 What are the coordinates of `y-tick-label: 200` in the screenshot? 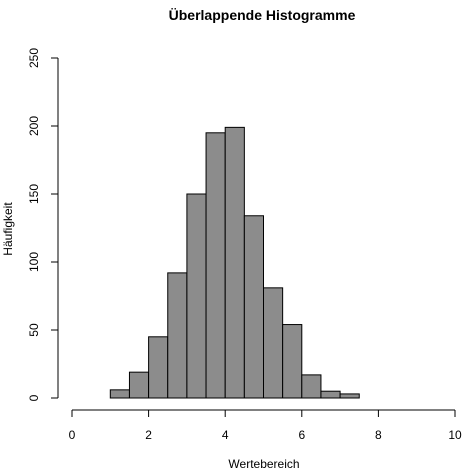 It's located at (34, 126).